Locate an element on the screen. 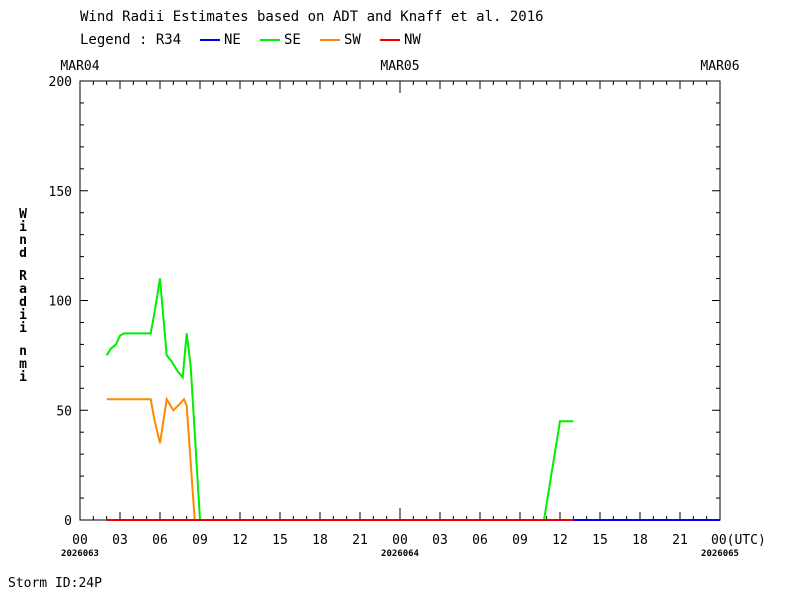 The height and width of the screenshot is (600, 800). julian-labels: 2026063 2026064 2026065 is located at coordinates (400, 554).